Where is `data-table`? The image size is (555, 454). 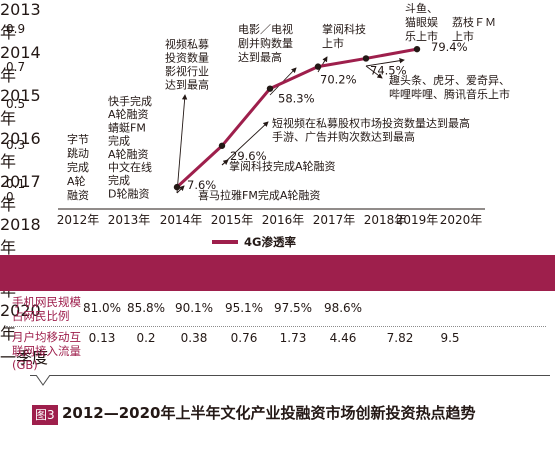
data-table is located at coordinates (277, 273).